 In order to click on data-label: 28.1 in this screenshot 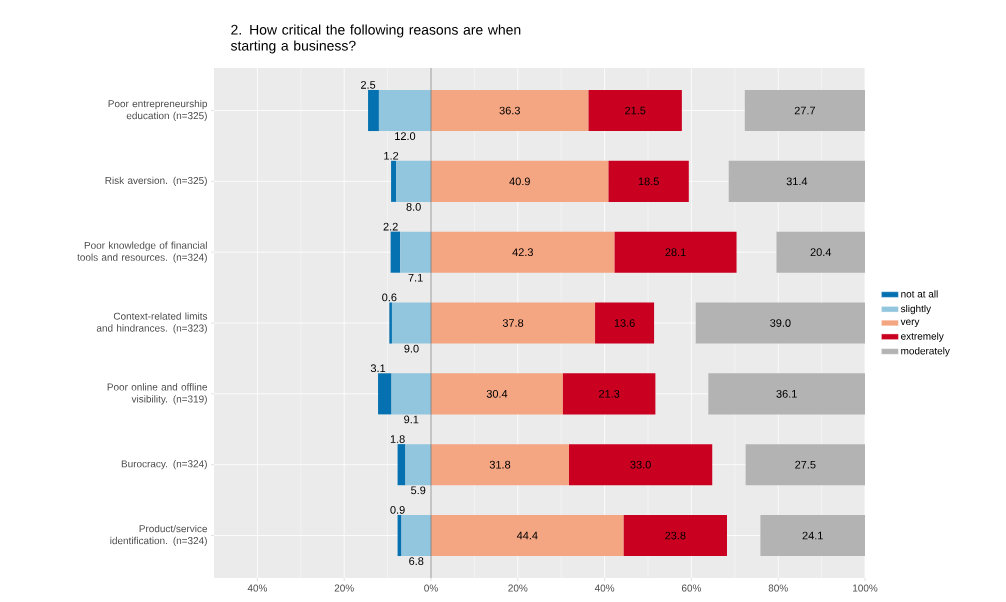, I will do `click(675, 252)`.